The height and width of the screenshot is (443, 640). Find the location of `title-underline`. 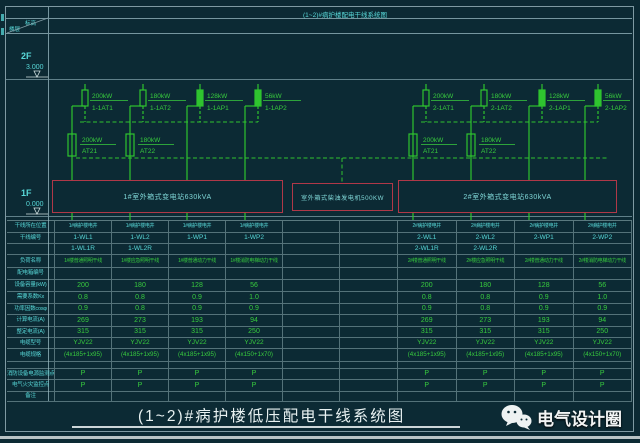

title-underline is located at coordinates (266, 427).